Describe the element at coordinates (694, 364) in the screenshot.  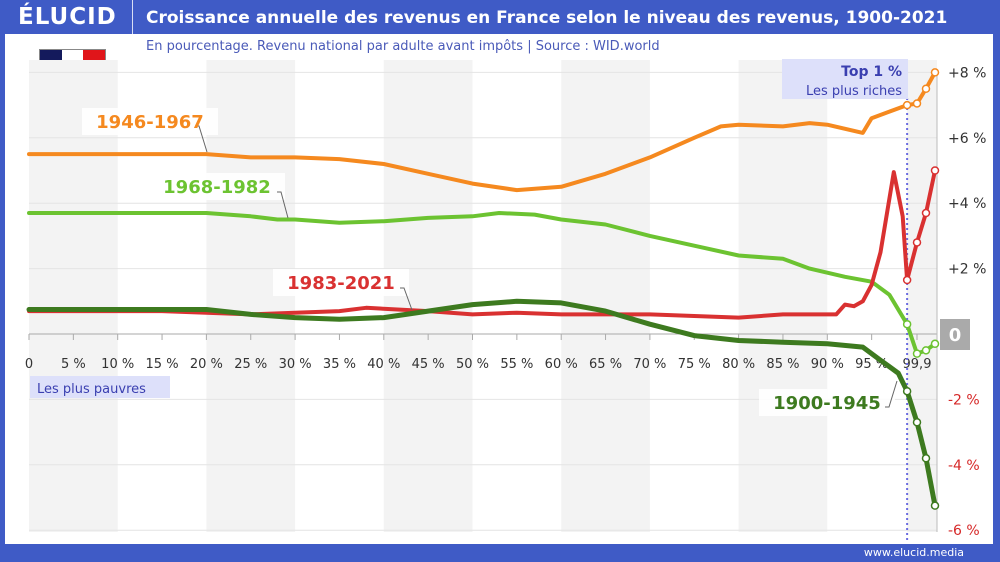
I see `x-tick-label: 75 %` at that location.